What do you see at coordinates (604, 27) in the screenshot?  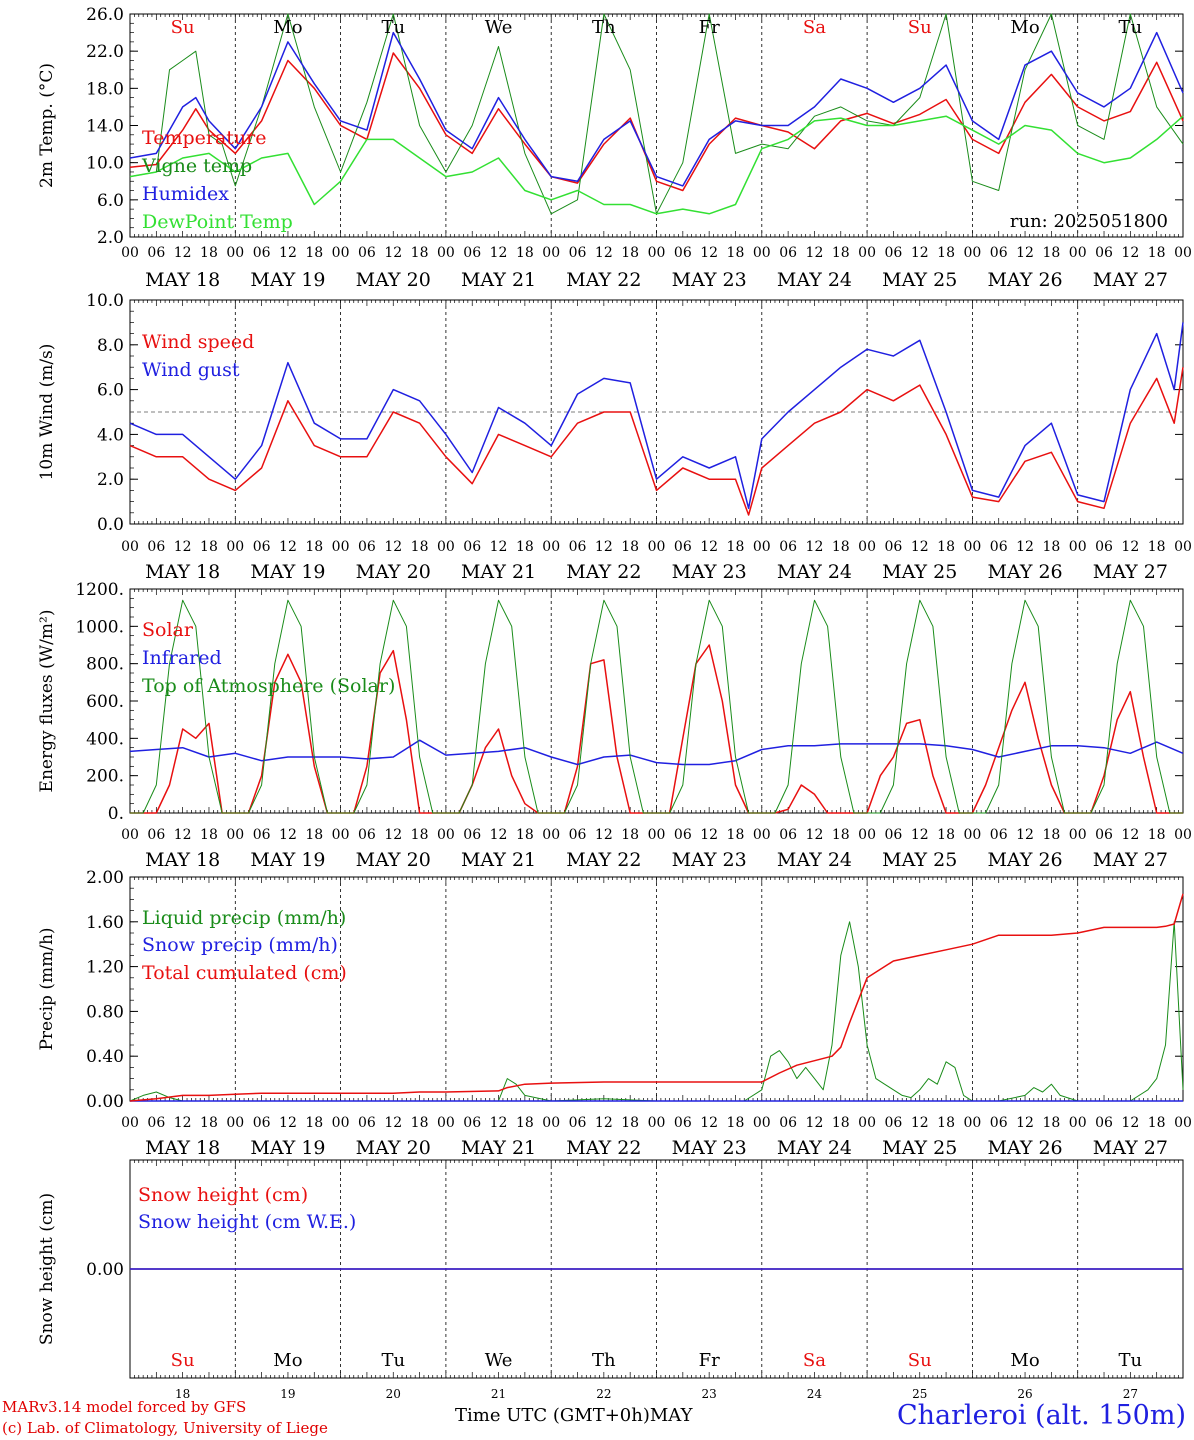 I see `day-name: Th` at bounding box center [604, 27].